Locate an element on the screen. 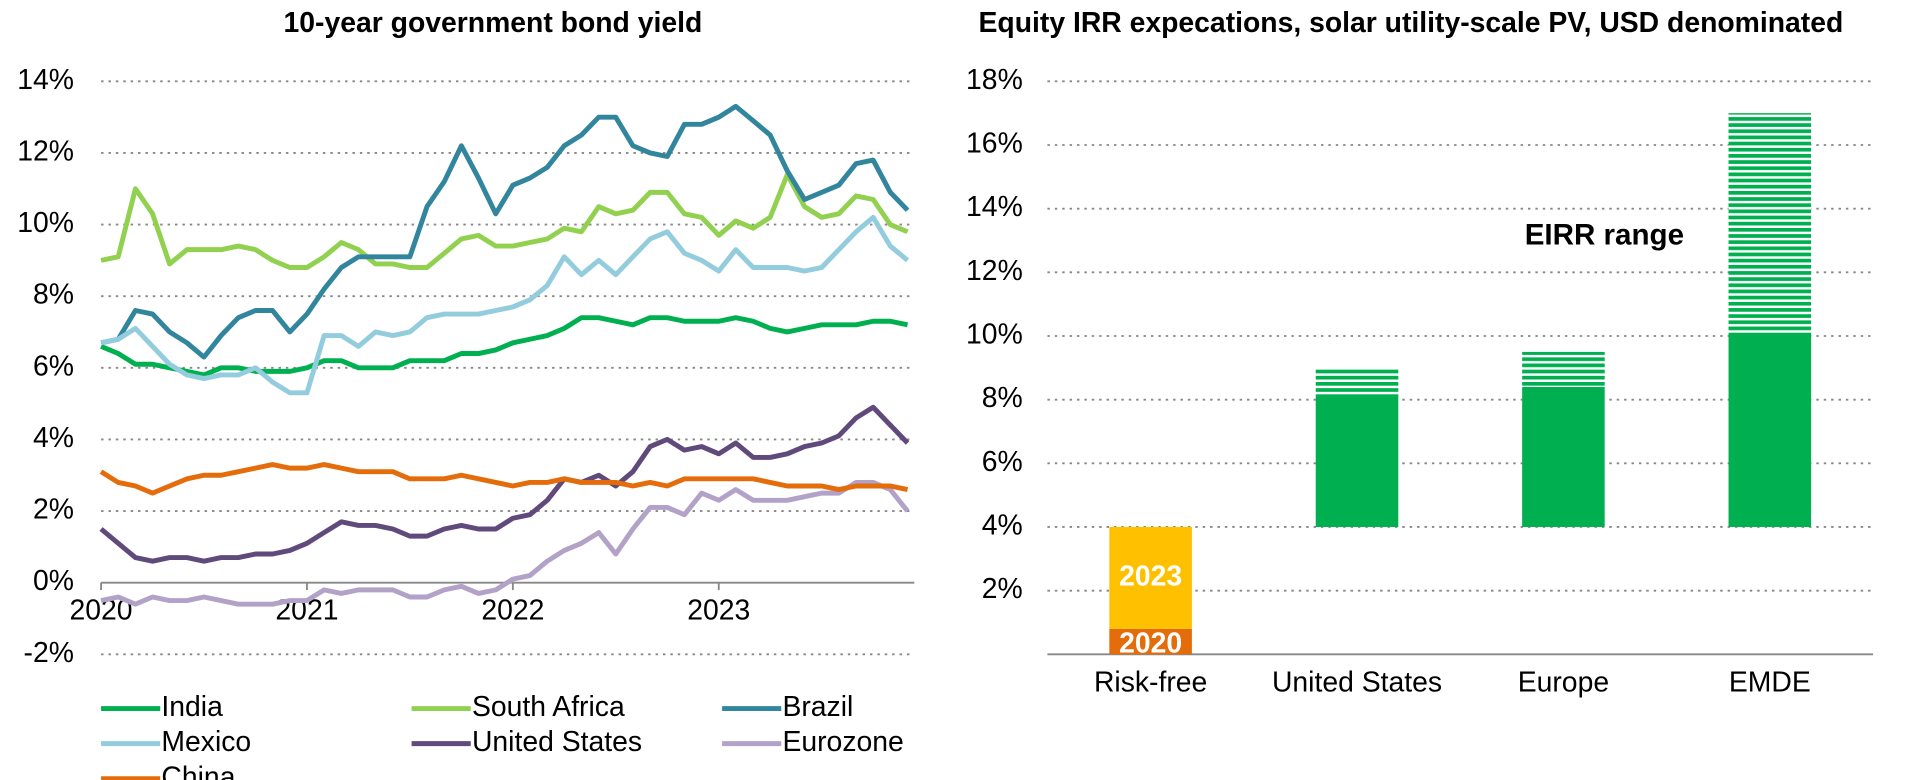 The height and width of the screenshot is (780, 1910). segment-label: 2020 is located at coordinates (1150, 643).